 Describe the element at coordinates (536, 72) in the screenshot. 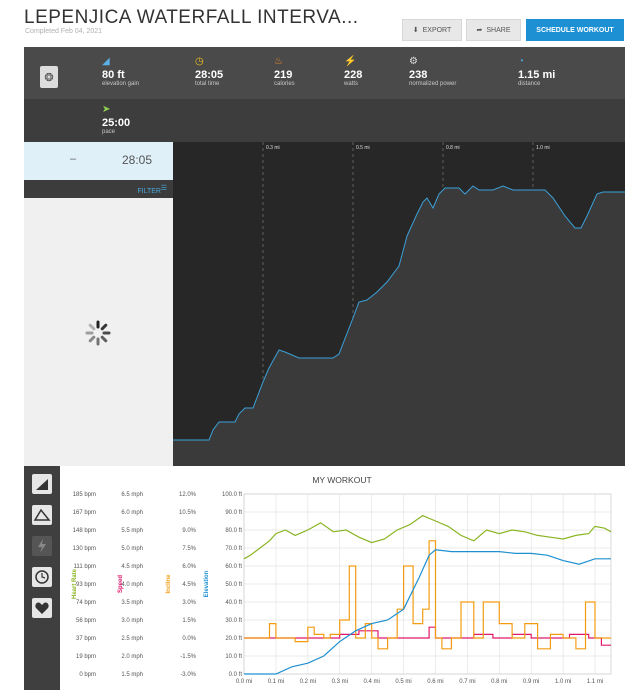

I see `stat-distance: ◔ 1.15 mi distance` at that location.